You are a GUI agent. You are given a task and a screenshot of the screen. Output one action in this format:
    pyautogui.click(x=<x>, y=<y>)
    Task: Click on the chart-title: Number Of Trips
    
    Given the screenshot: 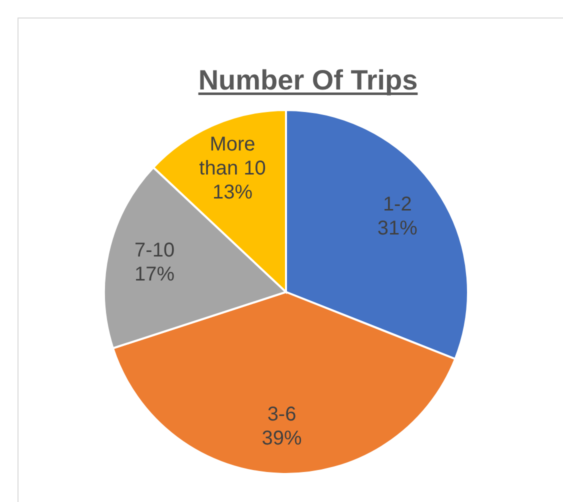 What is the action you would take?
    pyautogui.click(x=308, y=80)
    